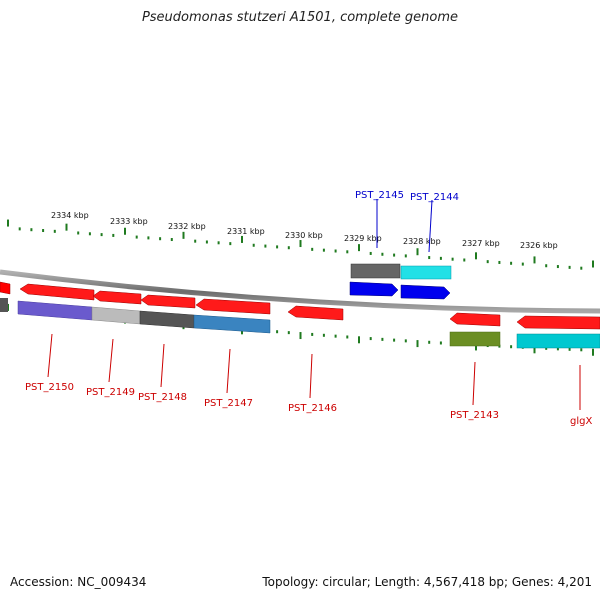 Image resolution: width=600 pixels, height=600 pixels. Describe the element at coordinates (539, 245) in the screenshot. I see `ruler-label-2326: 2326 kbp` at that location.